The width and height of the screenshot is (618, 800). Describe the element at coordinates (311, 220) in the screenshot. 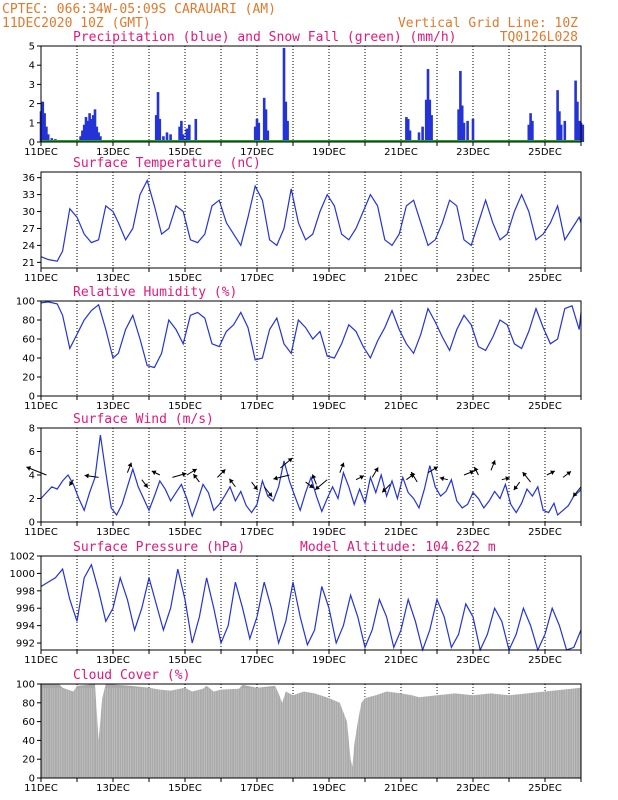

I see `temperature-frame` at that location.